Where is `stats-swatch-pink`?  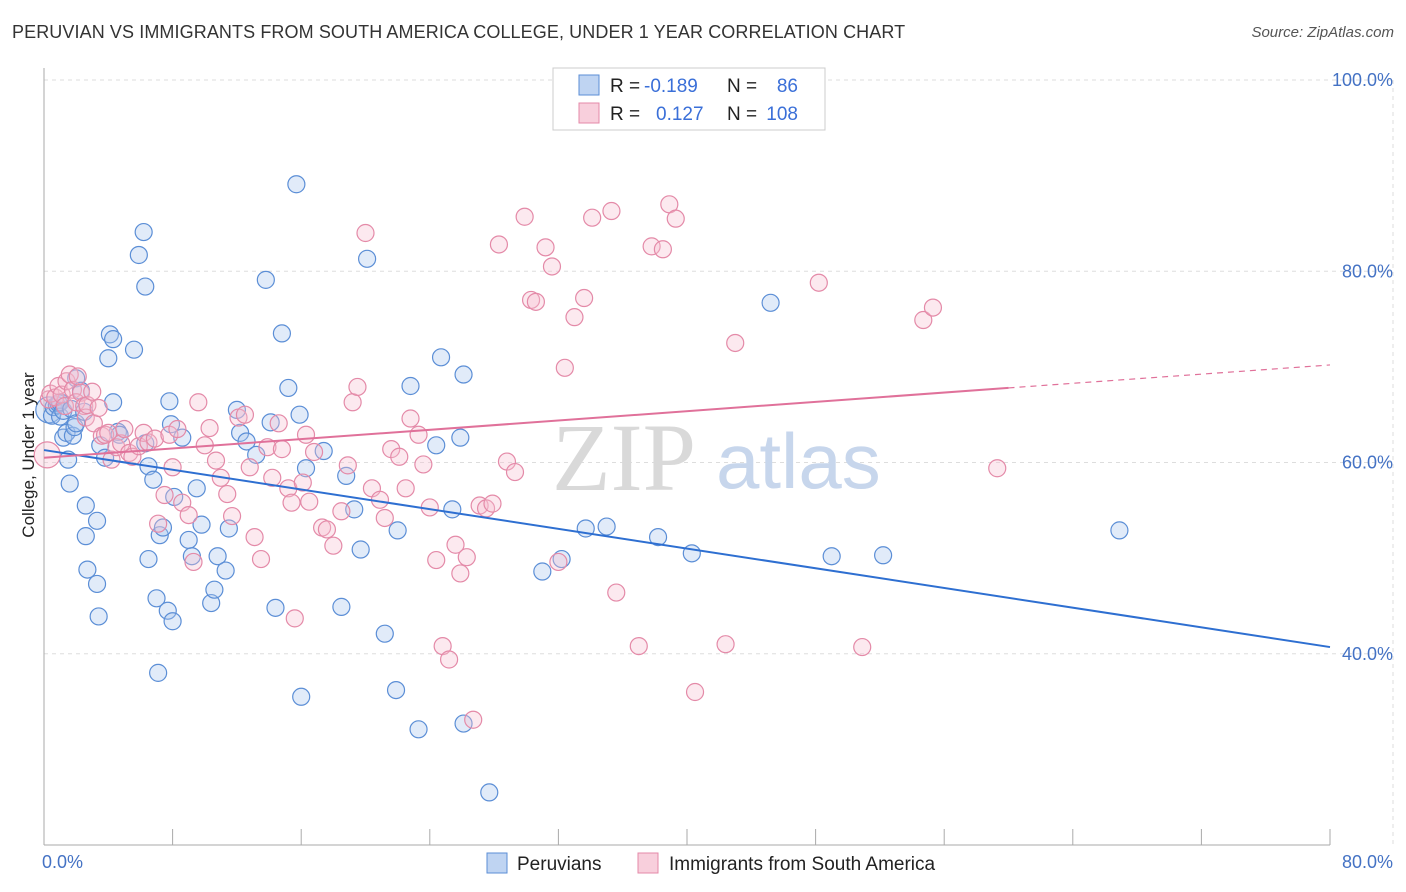
stats-swatch-pink is located at coordinates (589, 113).